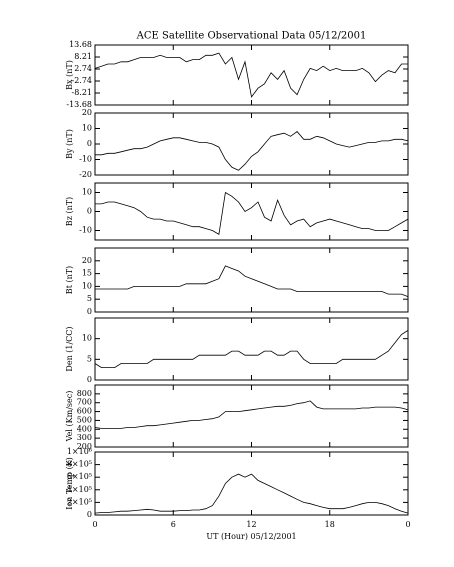 Image resolution: width=454 pixels, height=567 pixels. I want to click on y-axis-label: Bt (nT), so click(69, 280).